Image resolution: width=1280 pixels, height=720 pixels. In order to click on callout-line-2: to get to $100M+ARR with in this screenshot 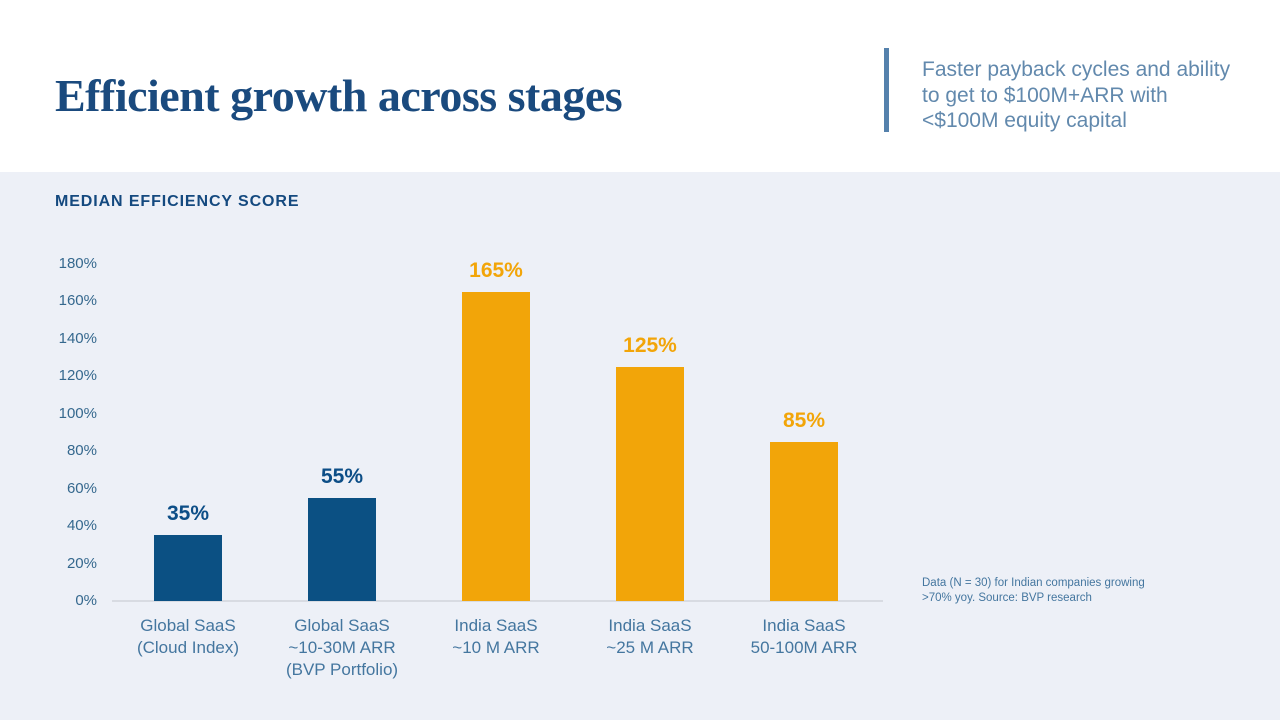, I will do `click(1045, 95)`.